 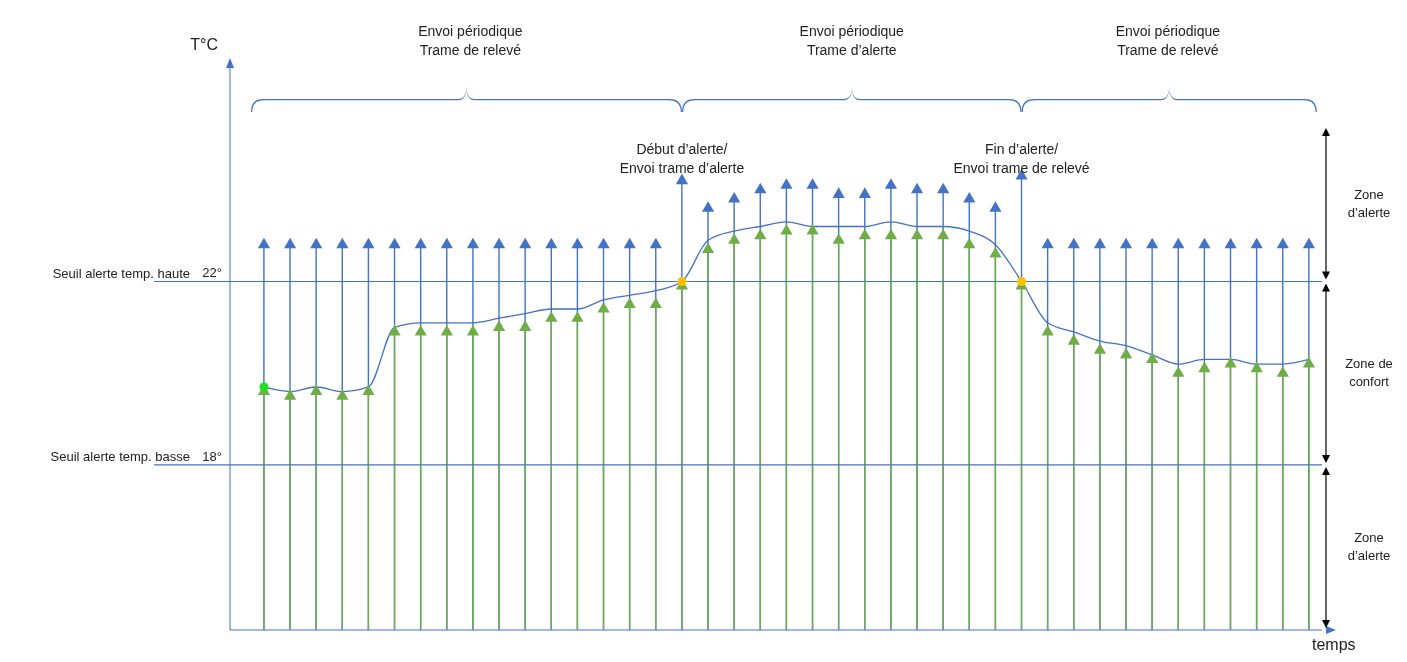 What do you see at coordinates (121, 273) in the screenshot?
I see `ref-line-label: Seuil alerte temp. haute` at bounding box center [121, 273].